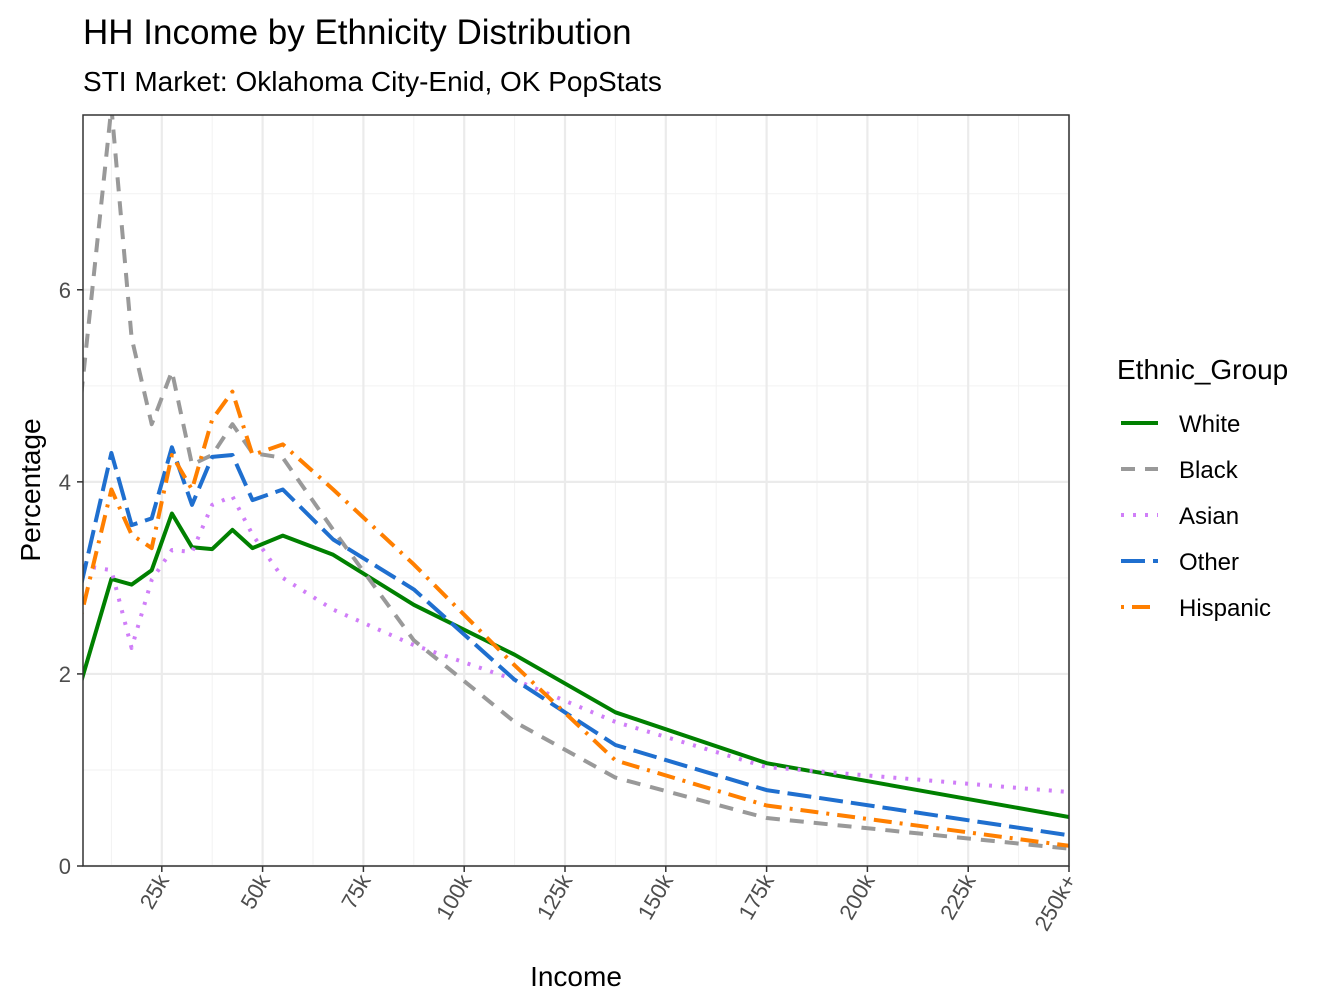  What do you see at coordinates (1209, 516) in the screenshot?
I see `legend-label: Asian` at bounding box center [1209, 516].